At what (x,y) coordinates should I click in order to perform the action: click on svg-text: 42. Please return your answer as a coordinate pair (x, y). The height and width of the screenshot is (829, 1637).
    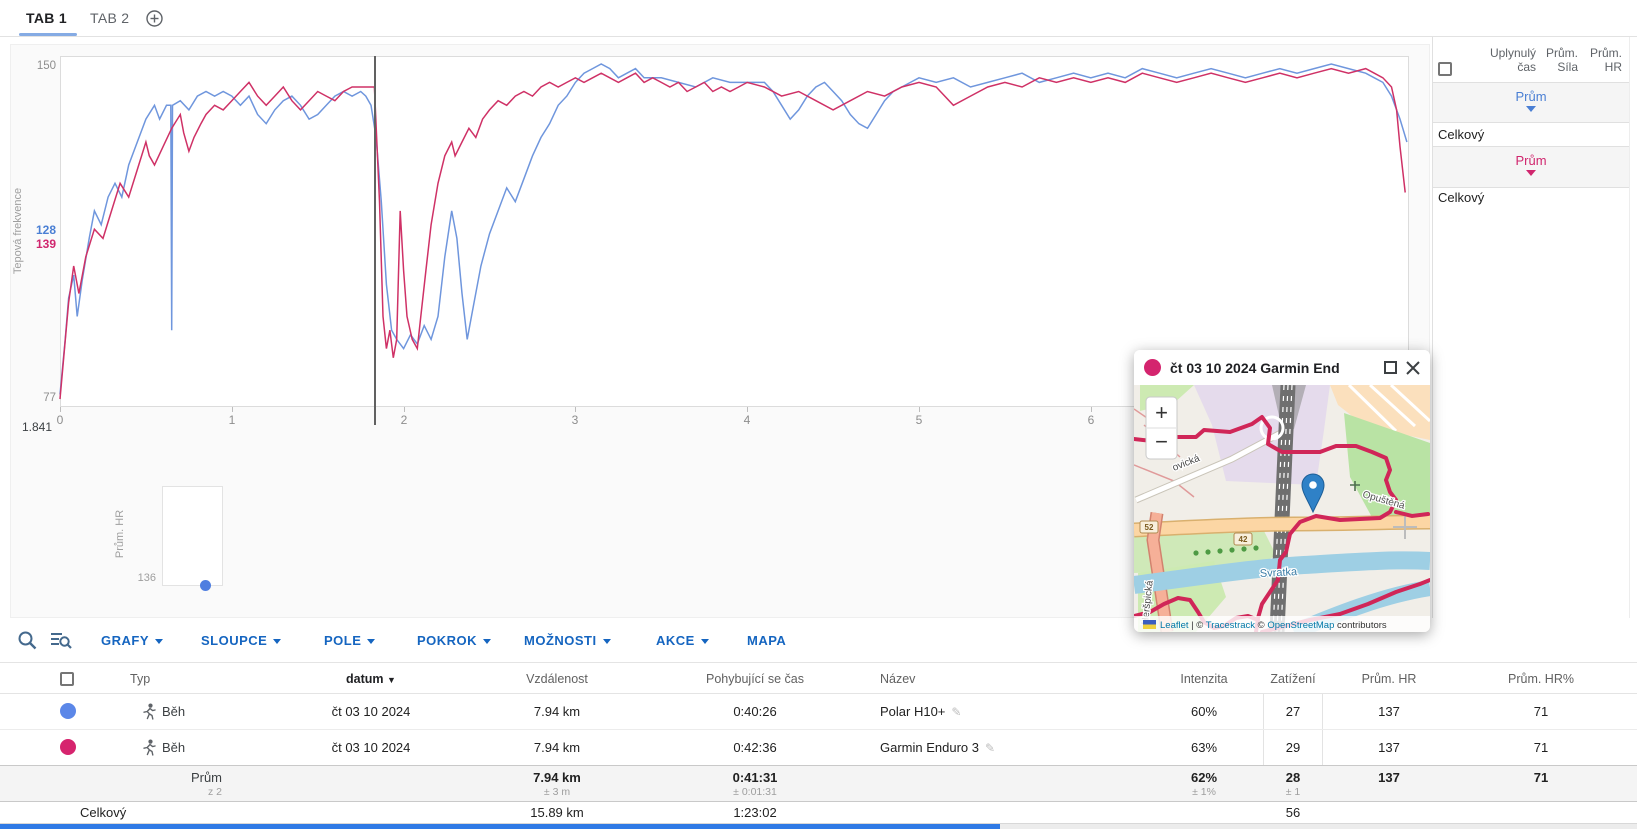
    Looking at the image, I should click on (1243, 539).